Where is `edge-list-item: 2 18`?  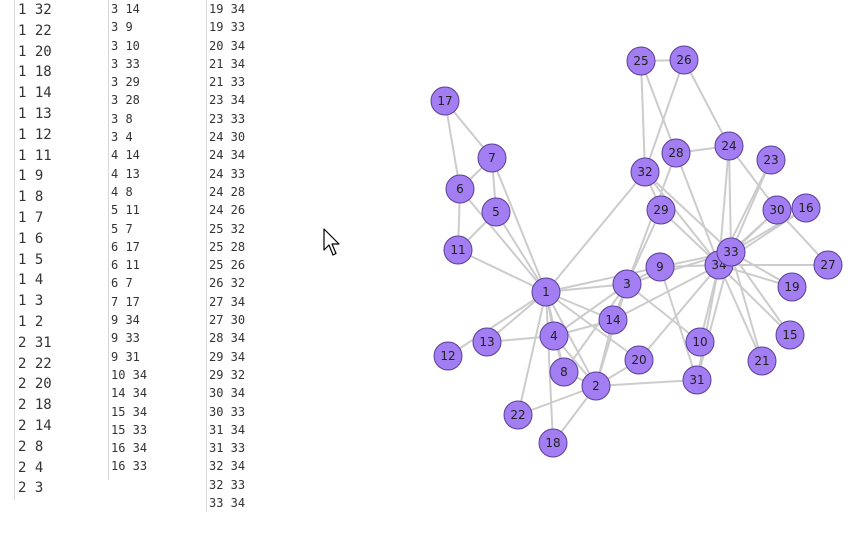
edge-list-item: 2 18 is located at coordinates (35, 405).